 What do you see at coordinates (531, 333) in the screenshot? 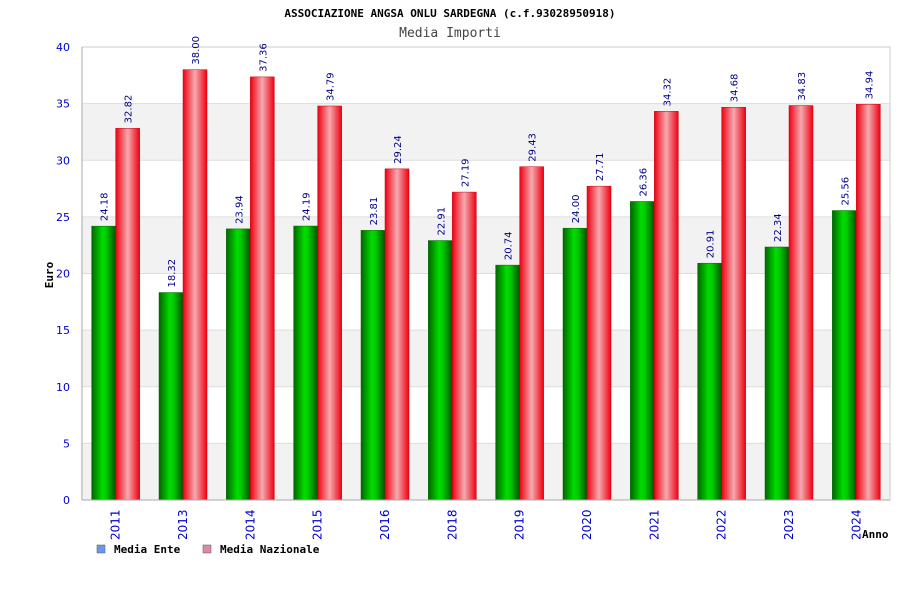
I see `bar-media-nazionale-2019` at bounding box center [531, 333].